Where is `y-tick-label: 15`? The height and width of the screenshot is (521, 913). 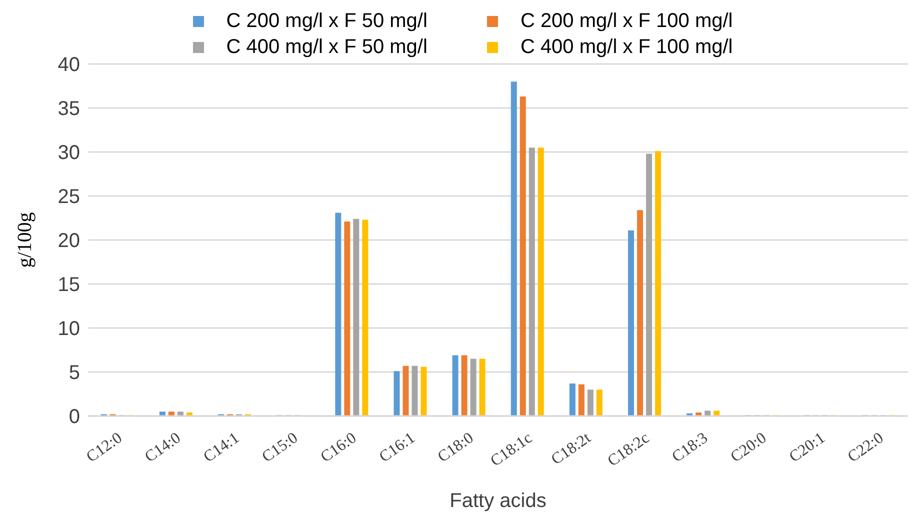
y-tick-label: 15 is located at coordinates (69, 285).